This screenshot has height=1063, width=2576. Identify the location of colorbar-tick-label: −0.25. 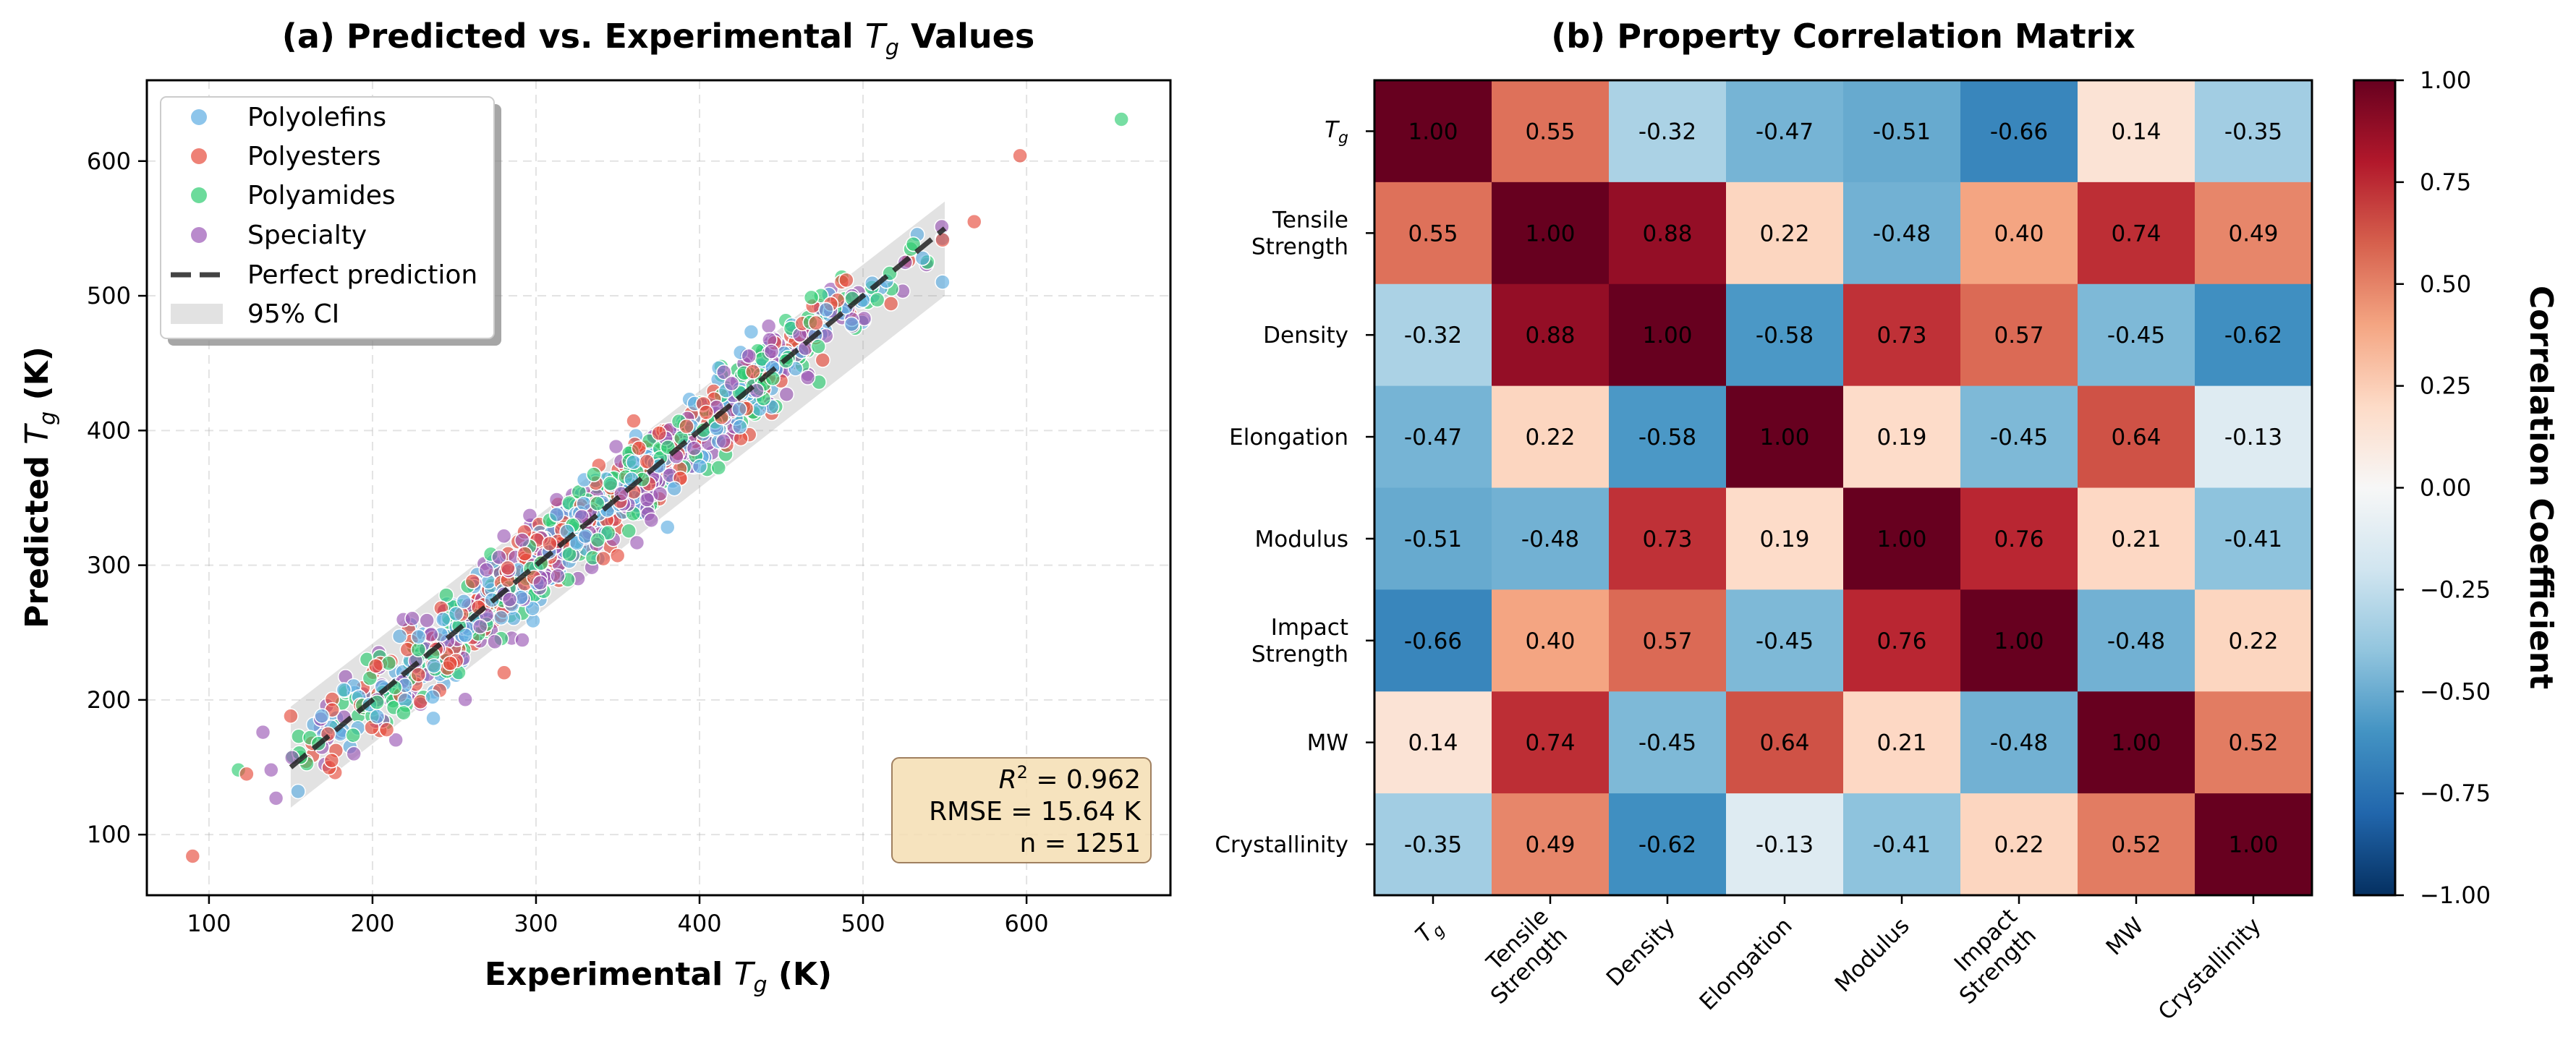
(2455, 590).